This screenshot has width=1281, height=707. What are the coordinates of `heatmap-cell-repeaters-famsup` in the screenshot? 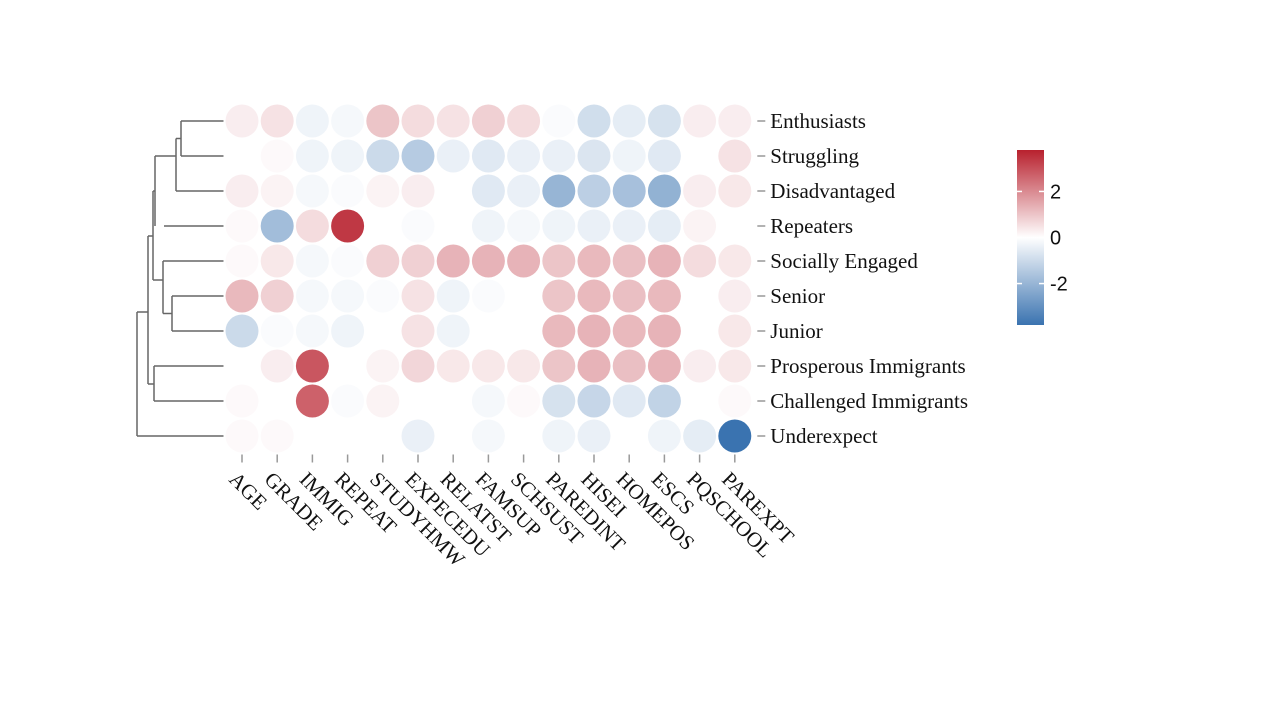 It's located at (488, 226).